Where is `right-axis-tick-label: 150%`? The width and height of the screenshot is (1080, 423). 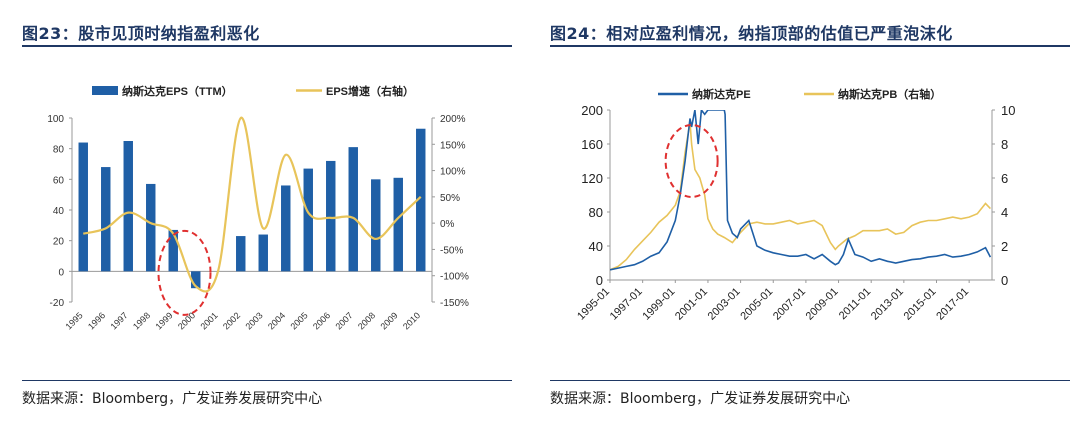 right-axis-tick-label: 150% is located at coordinates (453, 145).